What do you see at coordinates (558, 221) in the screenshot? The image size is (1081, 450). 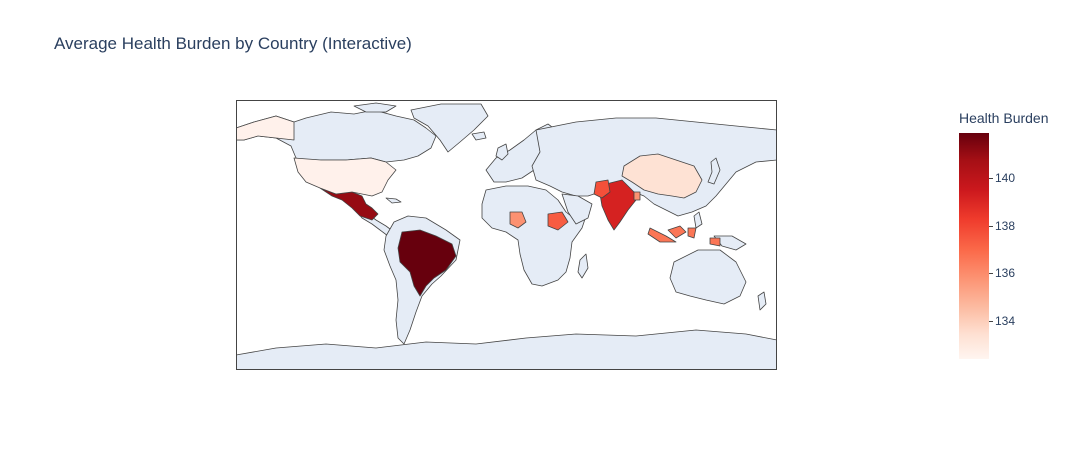 I see `country-ethiopia: Ethiopia` at bounding box center [558, 221].